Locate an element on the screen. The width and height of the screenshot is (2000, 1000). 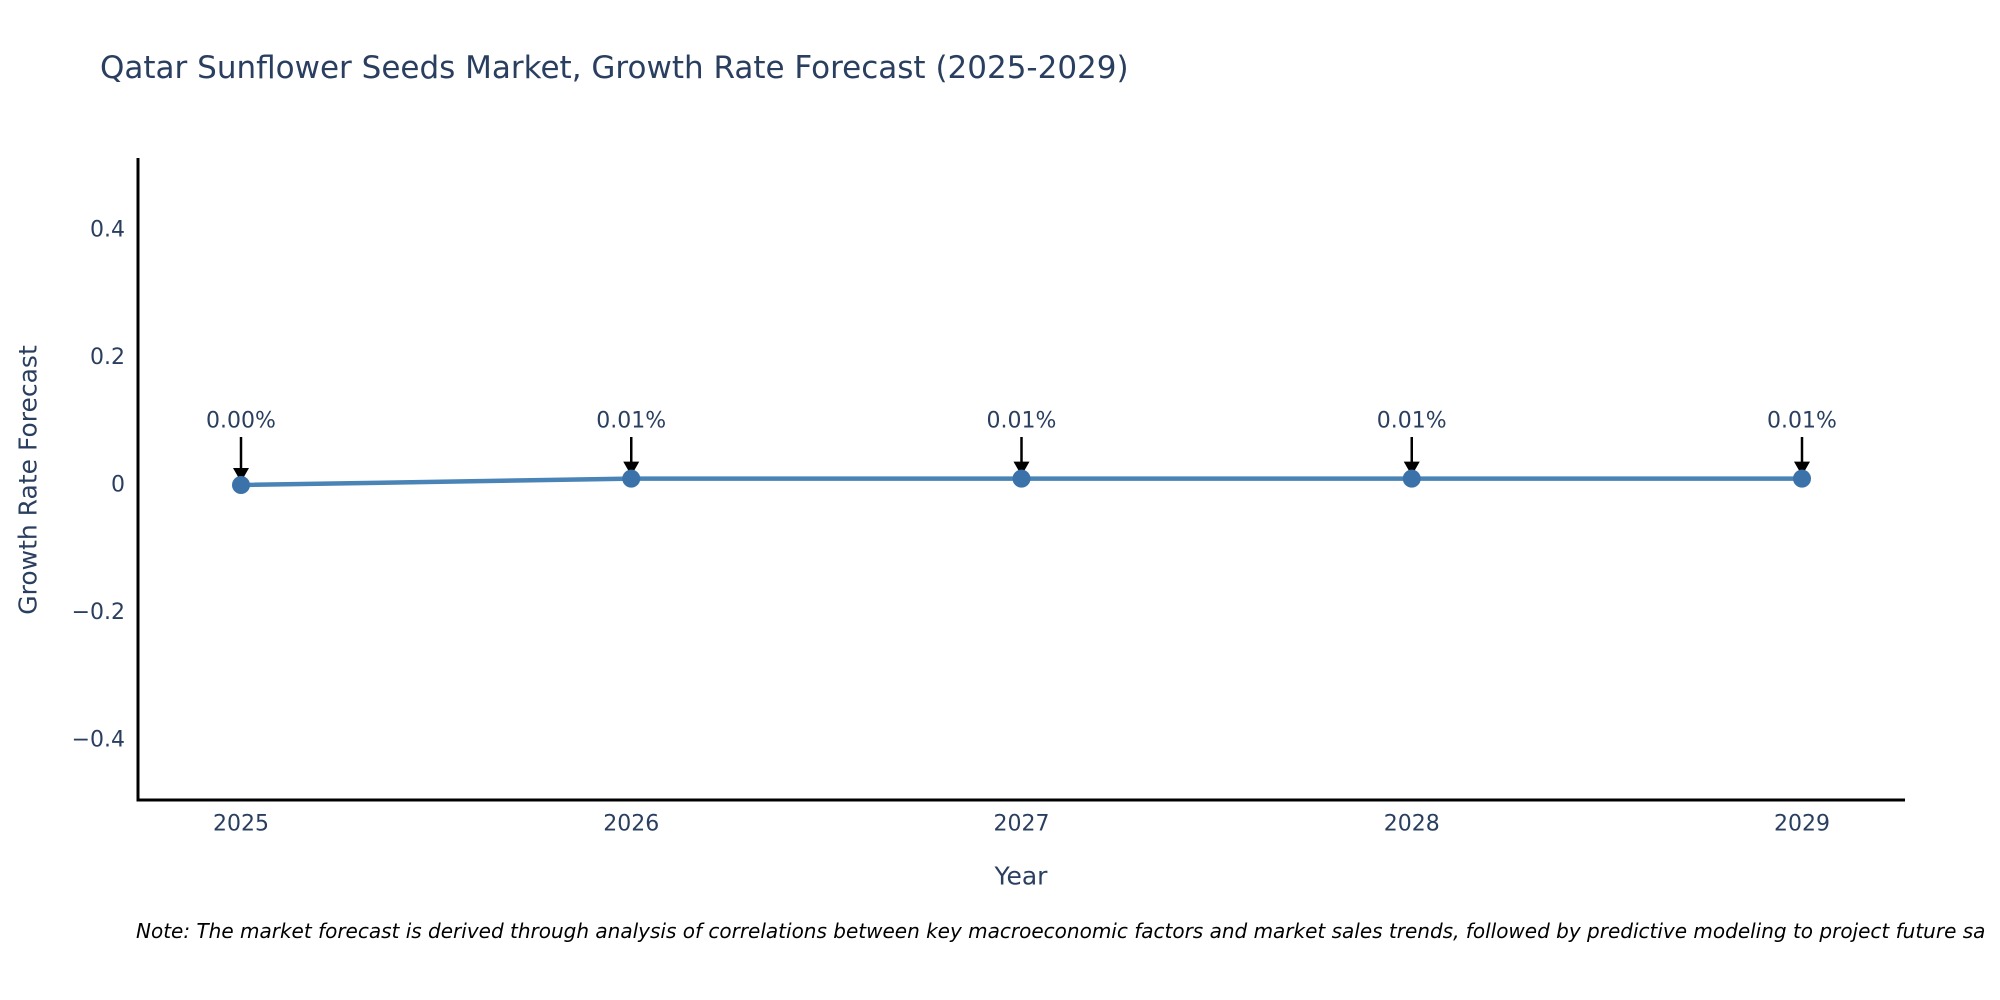
y-axis-title: Growth Rate Forecast is located at coordinates (28, 480).